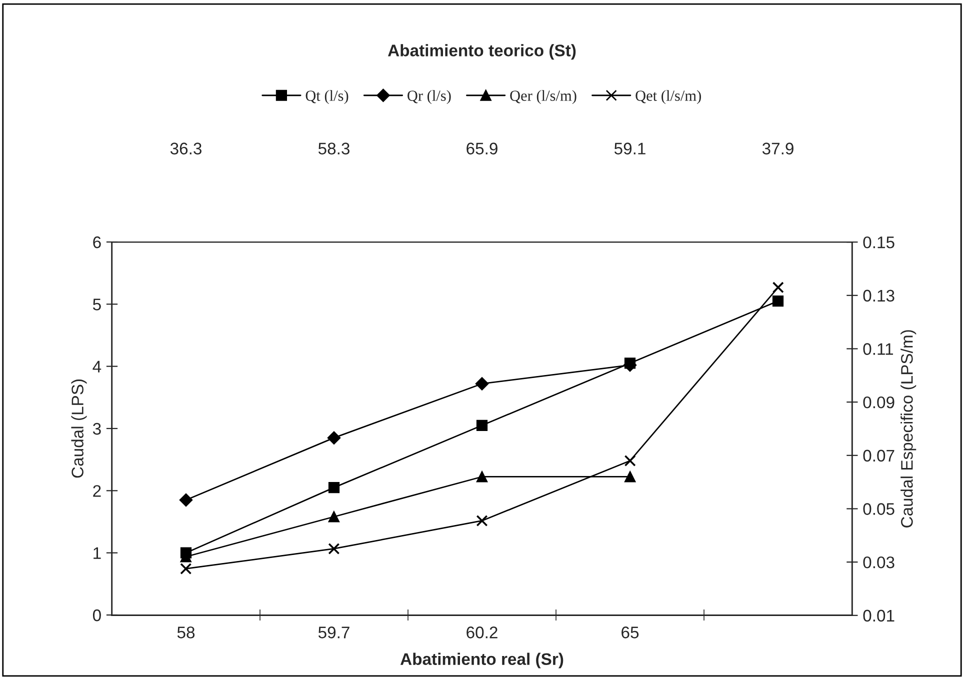 The width and height of the screenshot is (964, 680). What do you see at coordinates (97, 491) in the screenshot?
I see `y-tick-label: 2` at bounding box center [97, 491].